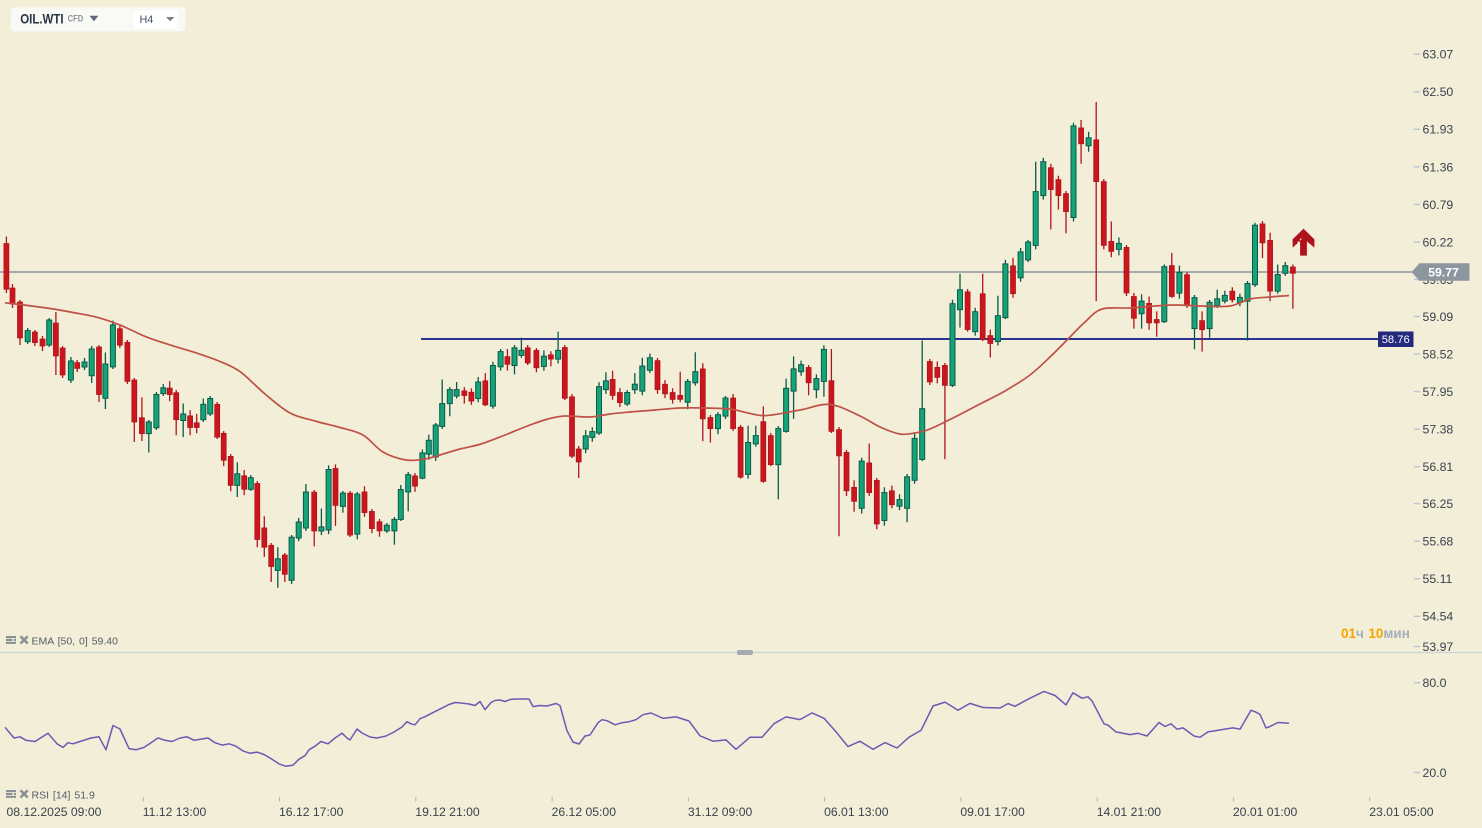 The image size is (1482, 828). What do you see at coordinates (1438, 167) in the screenshot?
I see `svg-text: 61.36` at bounding box center [1438, 167].